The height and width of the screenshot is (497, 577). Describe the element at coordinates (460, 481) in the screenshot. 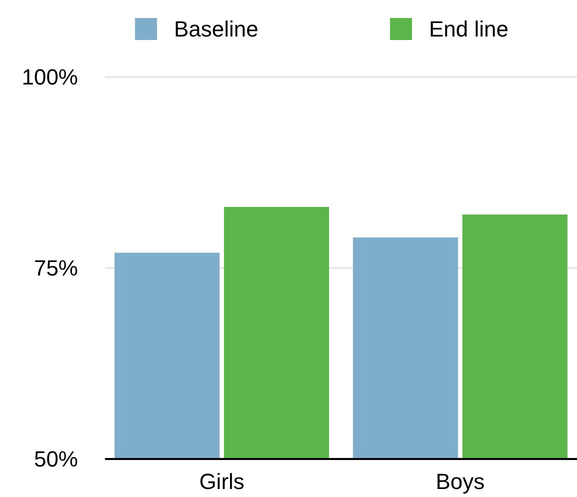

I see `x-tick-label: Boys` at that location.